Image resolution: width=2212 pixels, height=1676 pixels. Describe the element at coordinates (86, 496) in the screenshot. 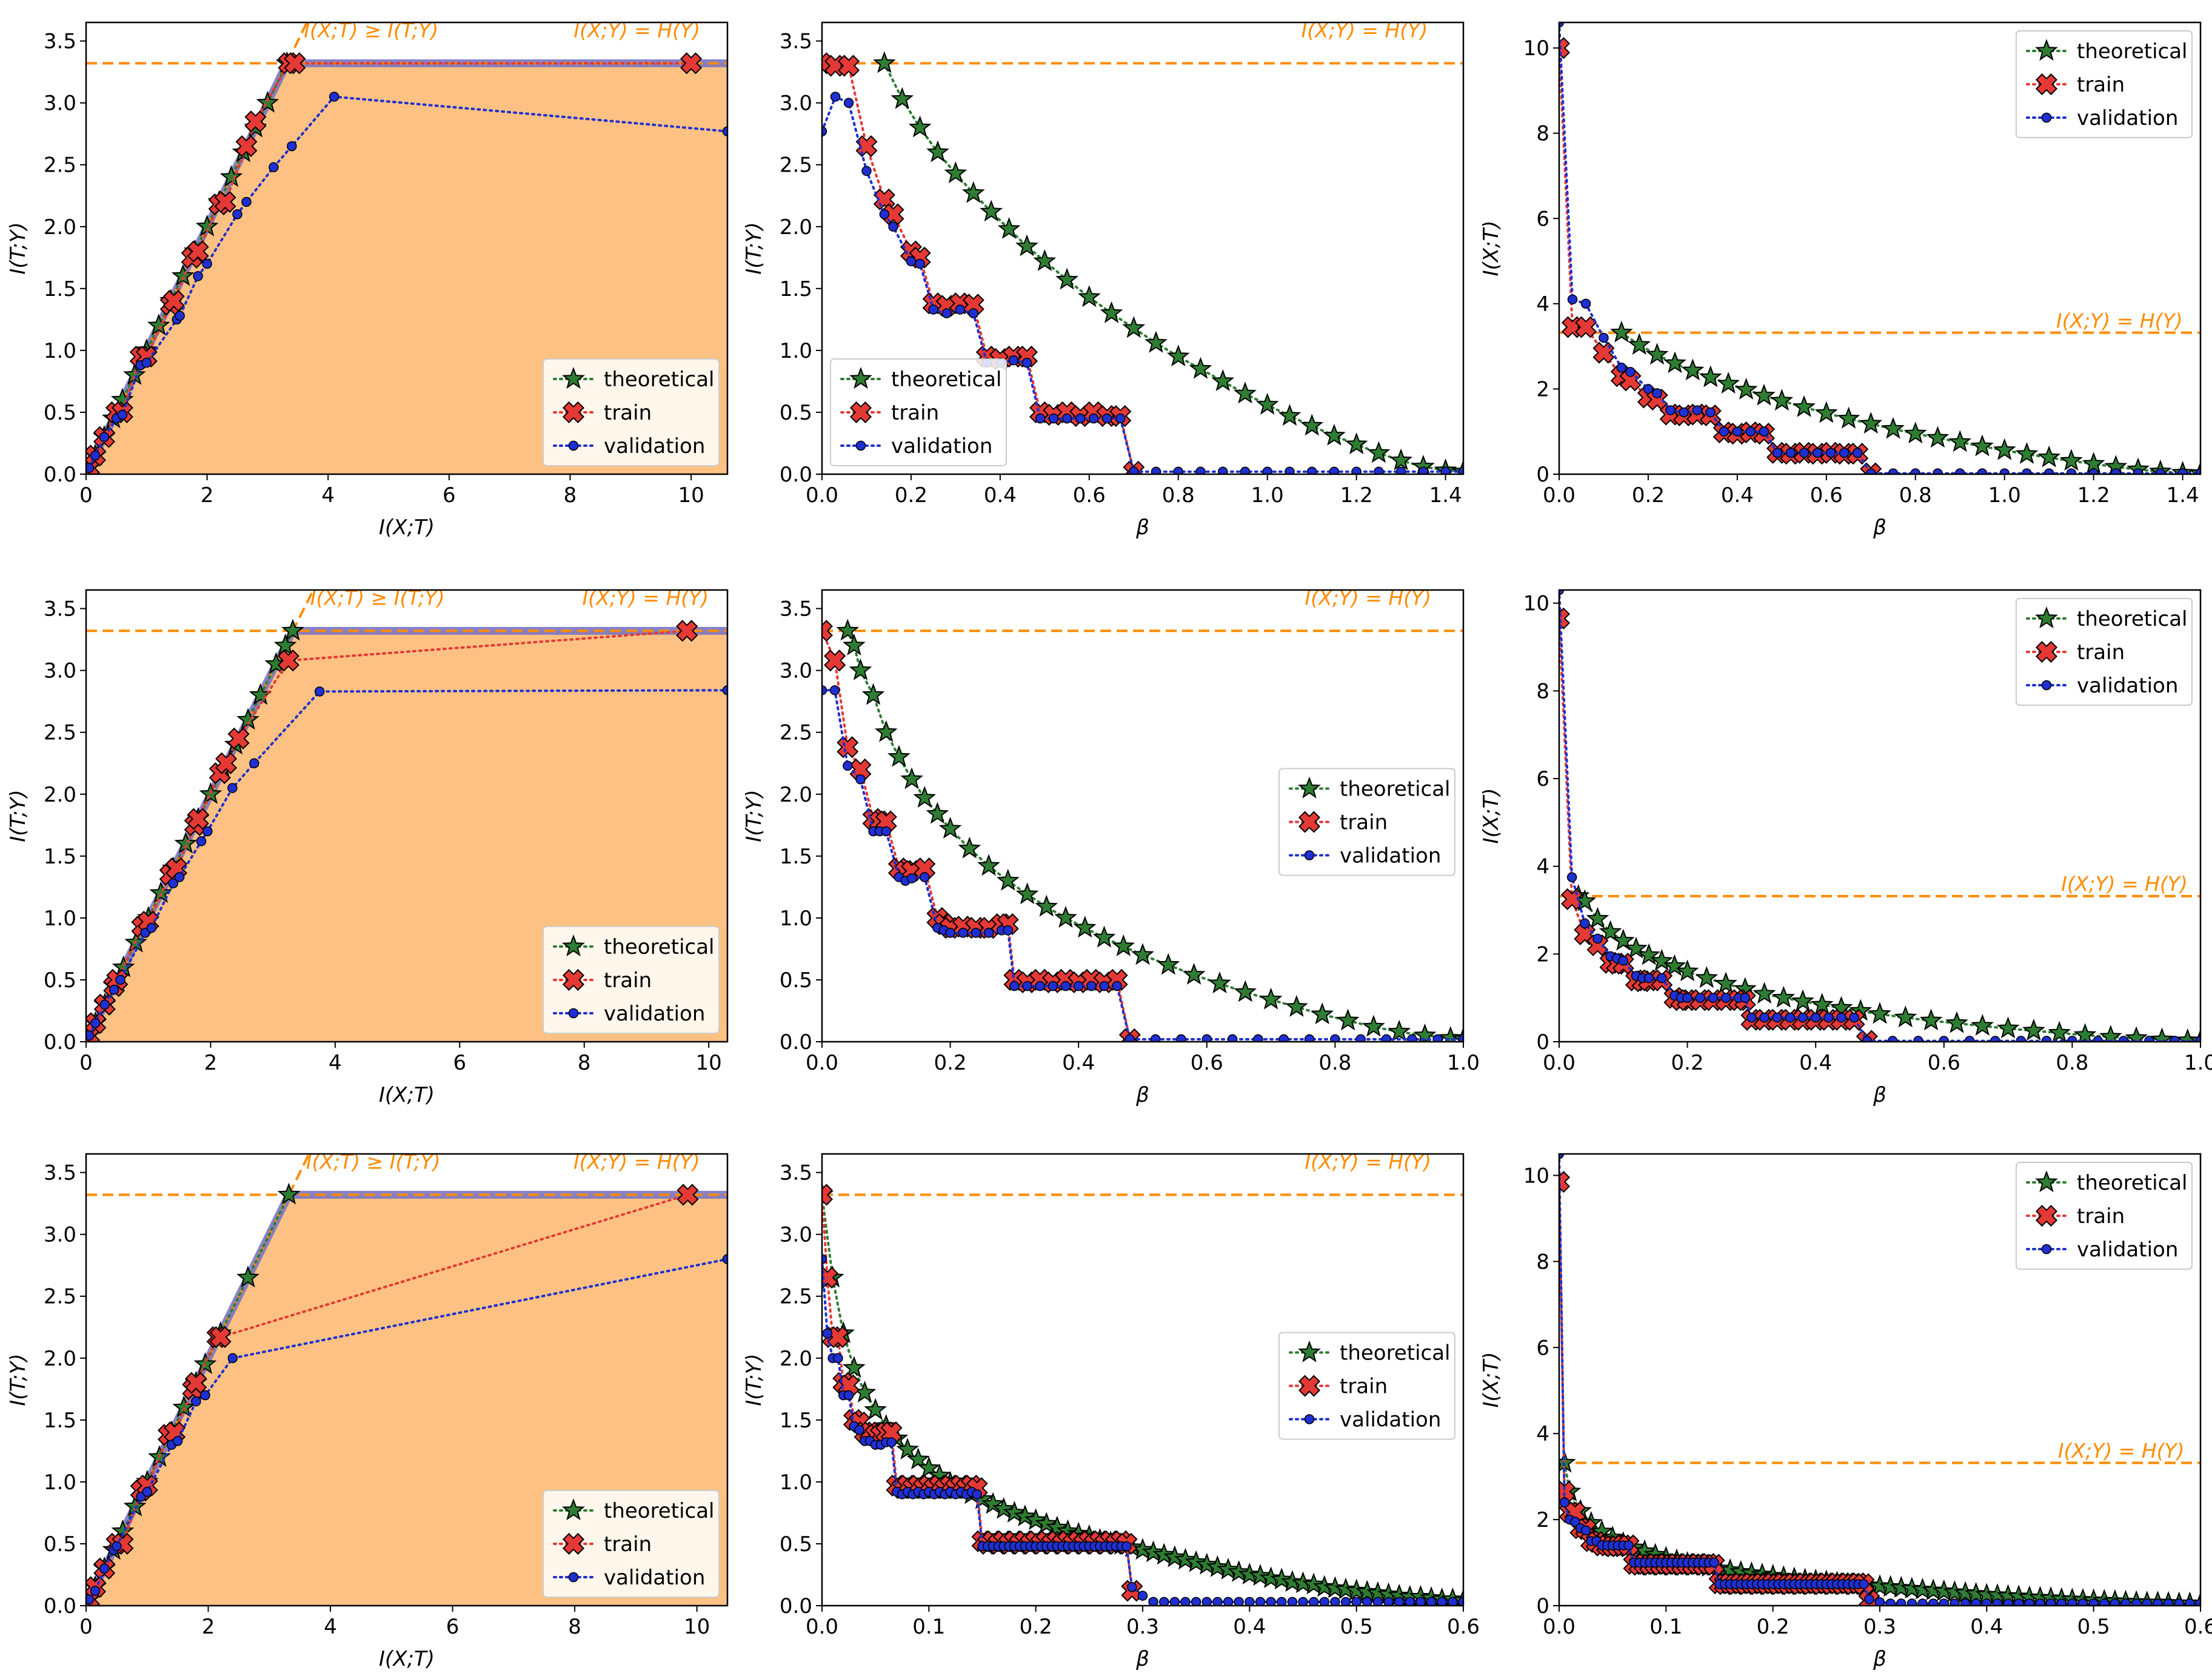

I see `x-tick-label: 0` at that location.